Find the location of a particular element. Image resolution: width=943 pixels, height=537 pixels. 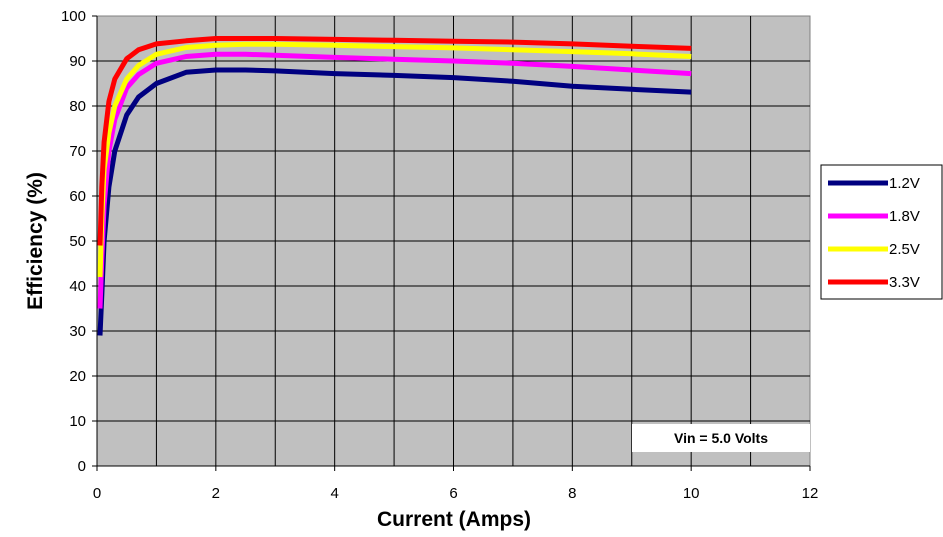

y-tick-label: 100 is located at coordinates (73, 16).